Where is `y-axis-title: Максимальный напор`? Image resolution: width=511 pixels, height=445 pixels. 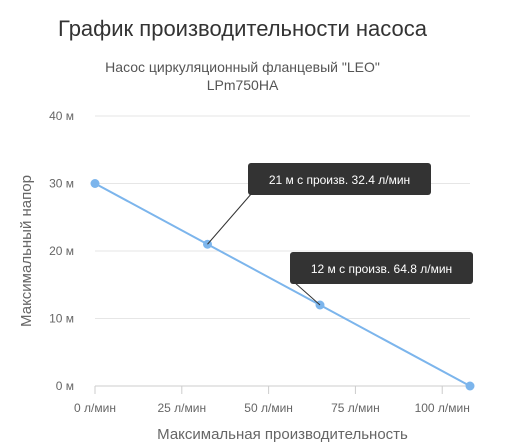 y-axis-title: Максимальный напор is located at coordinates (26, 251).